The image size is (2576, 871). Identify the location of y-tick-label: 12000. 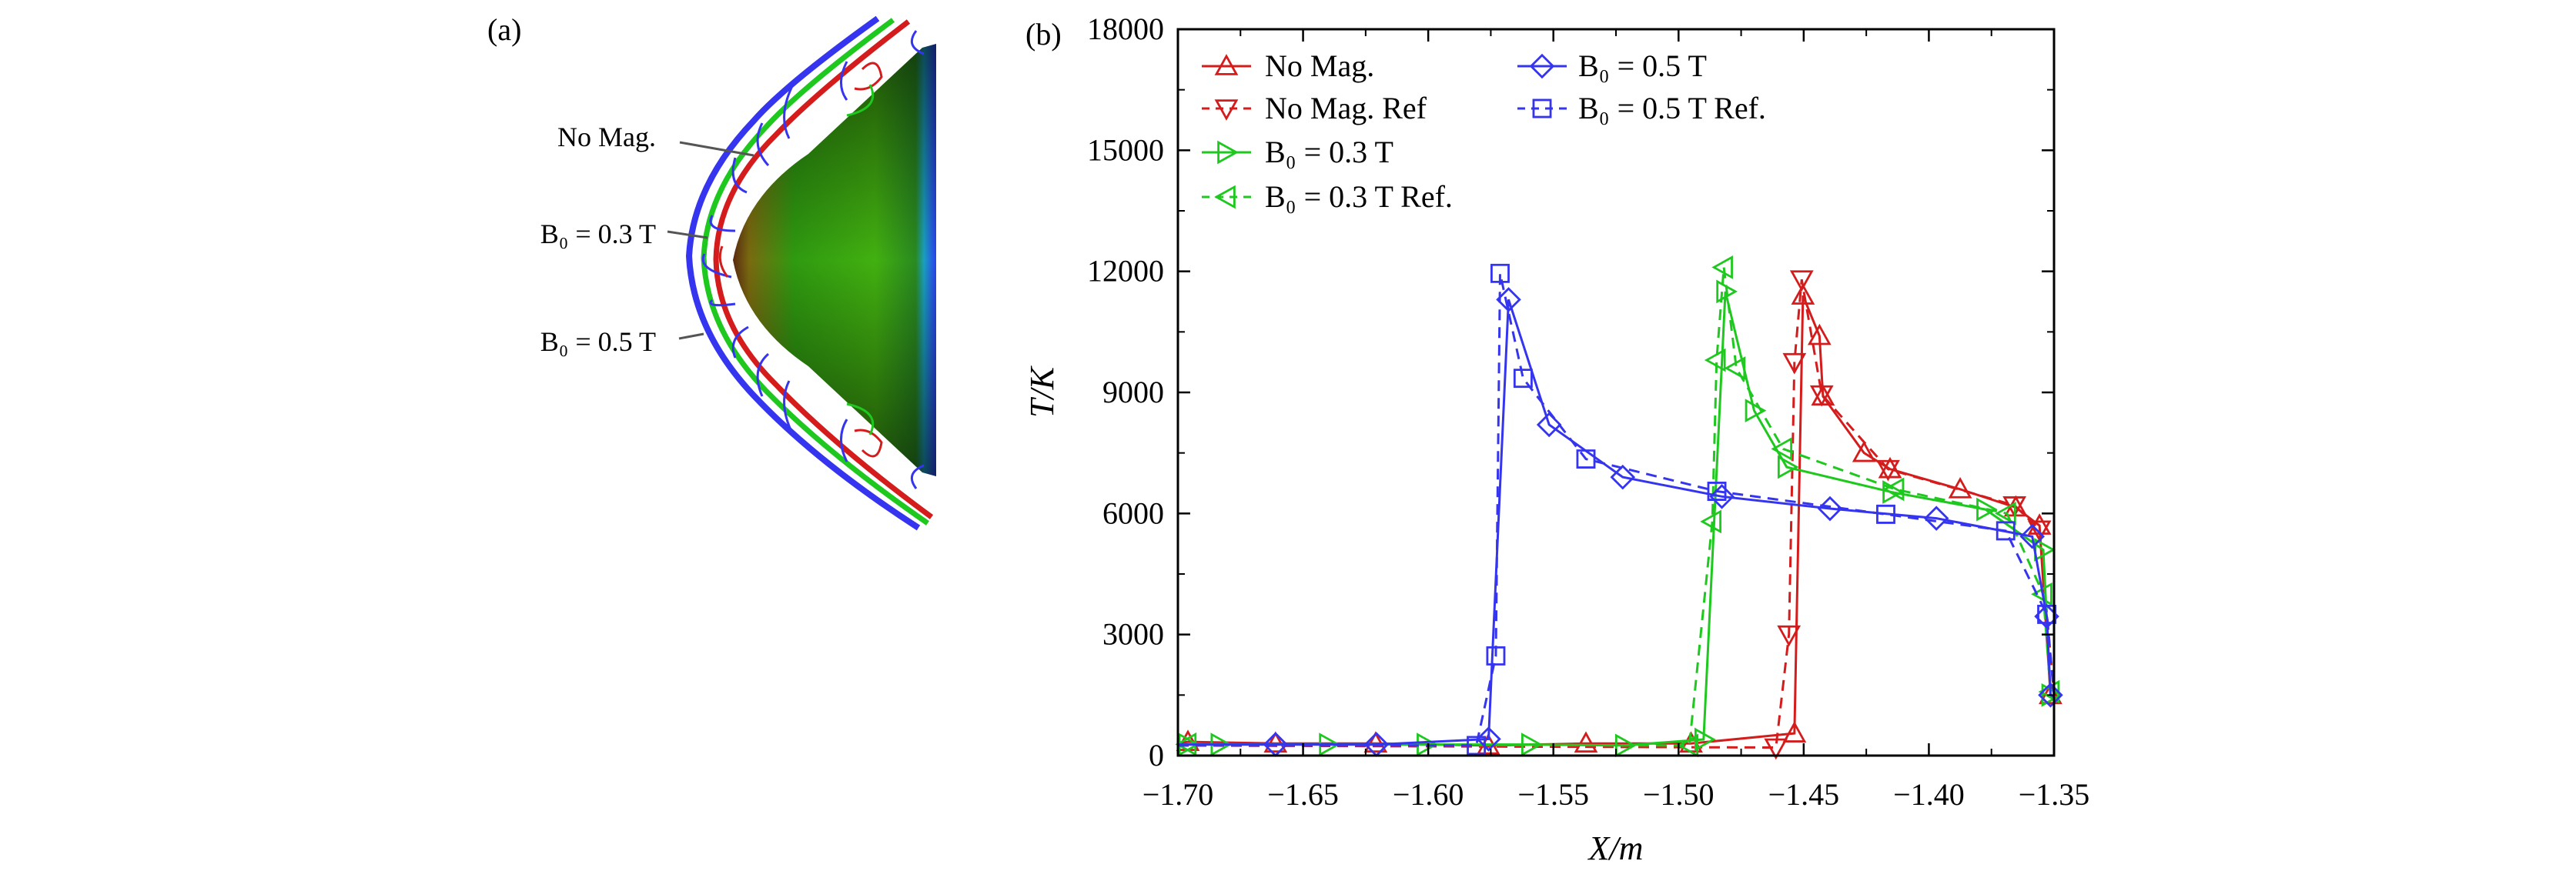
(1126, 271).